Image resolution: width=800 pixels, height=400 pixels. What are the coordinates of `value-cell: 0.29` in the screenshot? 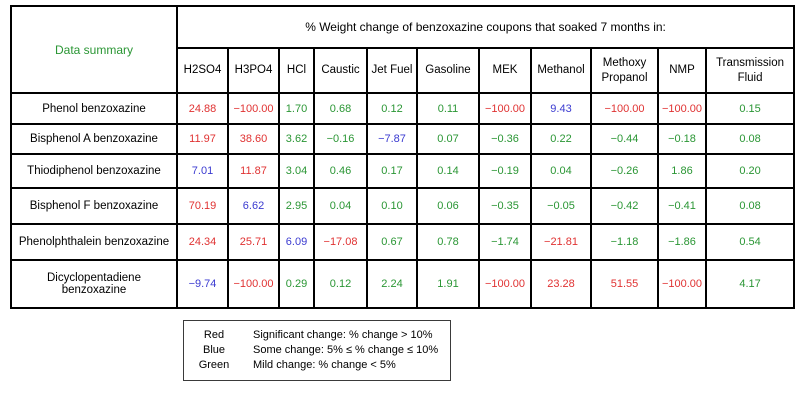 It's located at (296, 284).